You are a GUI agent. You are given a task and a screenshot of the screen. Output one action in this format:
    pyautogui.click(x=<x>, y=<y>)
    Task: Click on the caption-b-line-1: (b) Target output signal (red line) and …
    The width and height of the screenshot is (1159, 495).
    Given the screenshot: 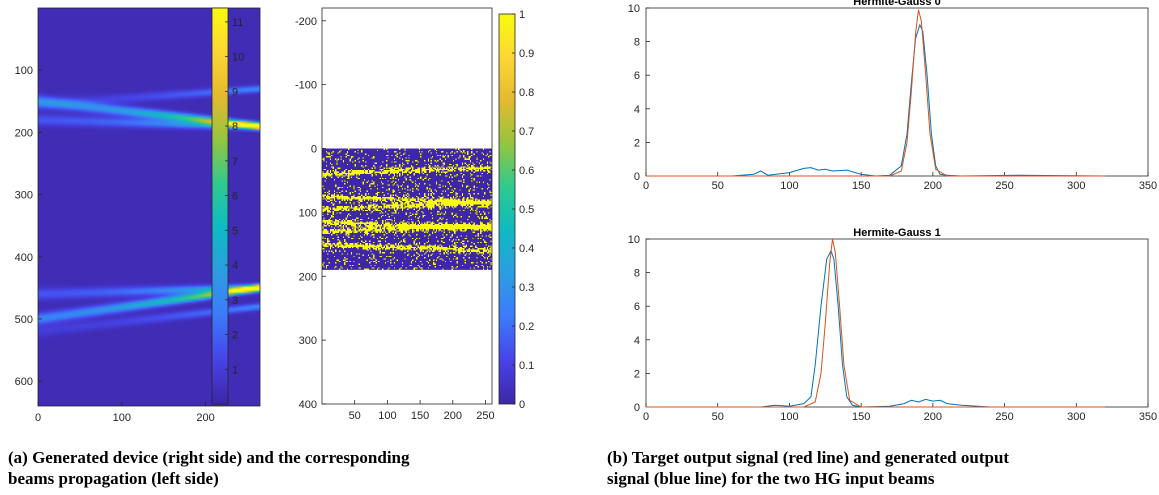 What is the action you would take?
    pyautogui.click(x=808, y=457)
    